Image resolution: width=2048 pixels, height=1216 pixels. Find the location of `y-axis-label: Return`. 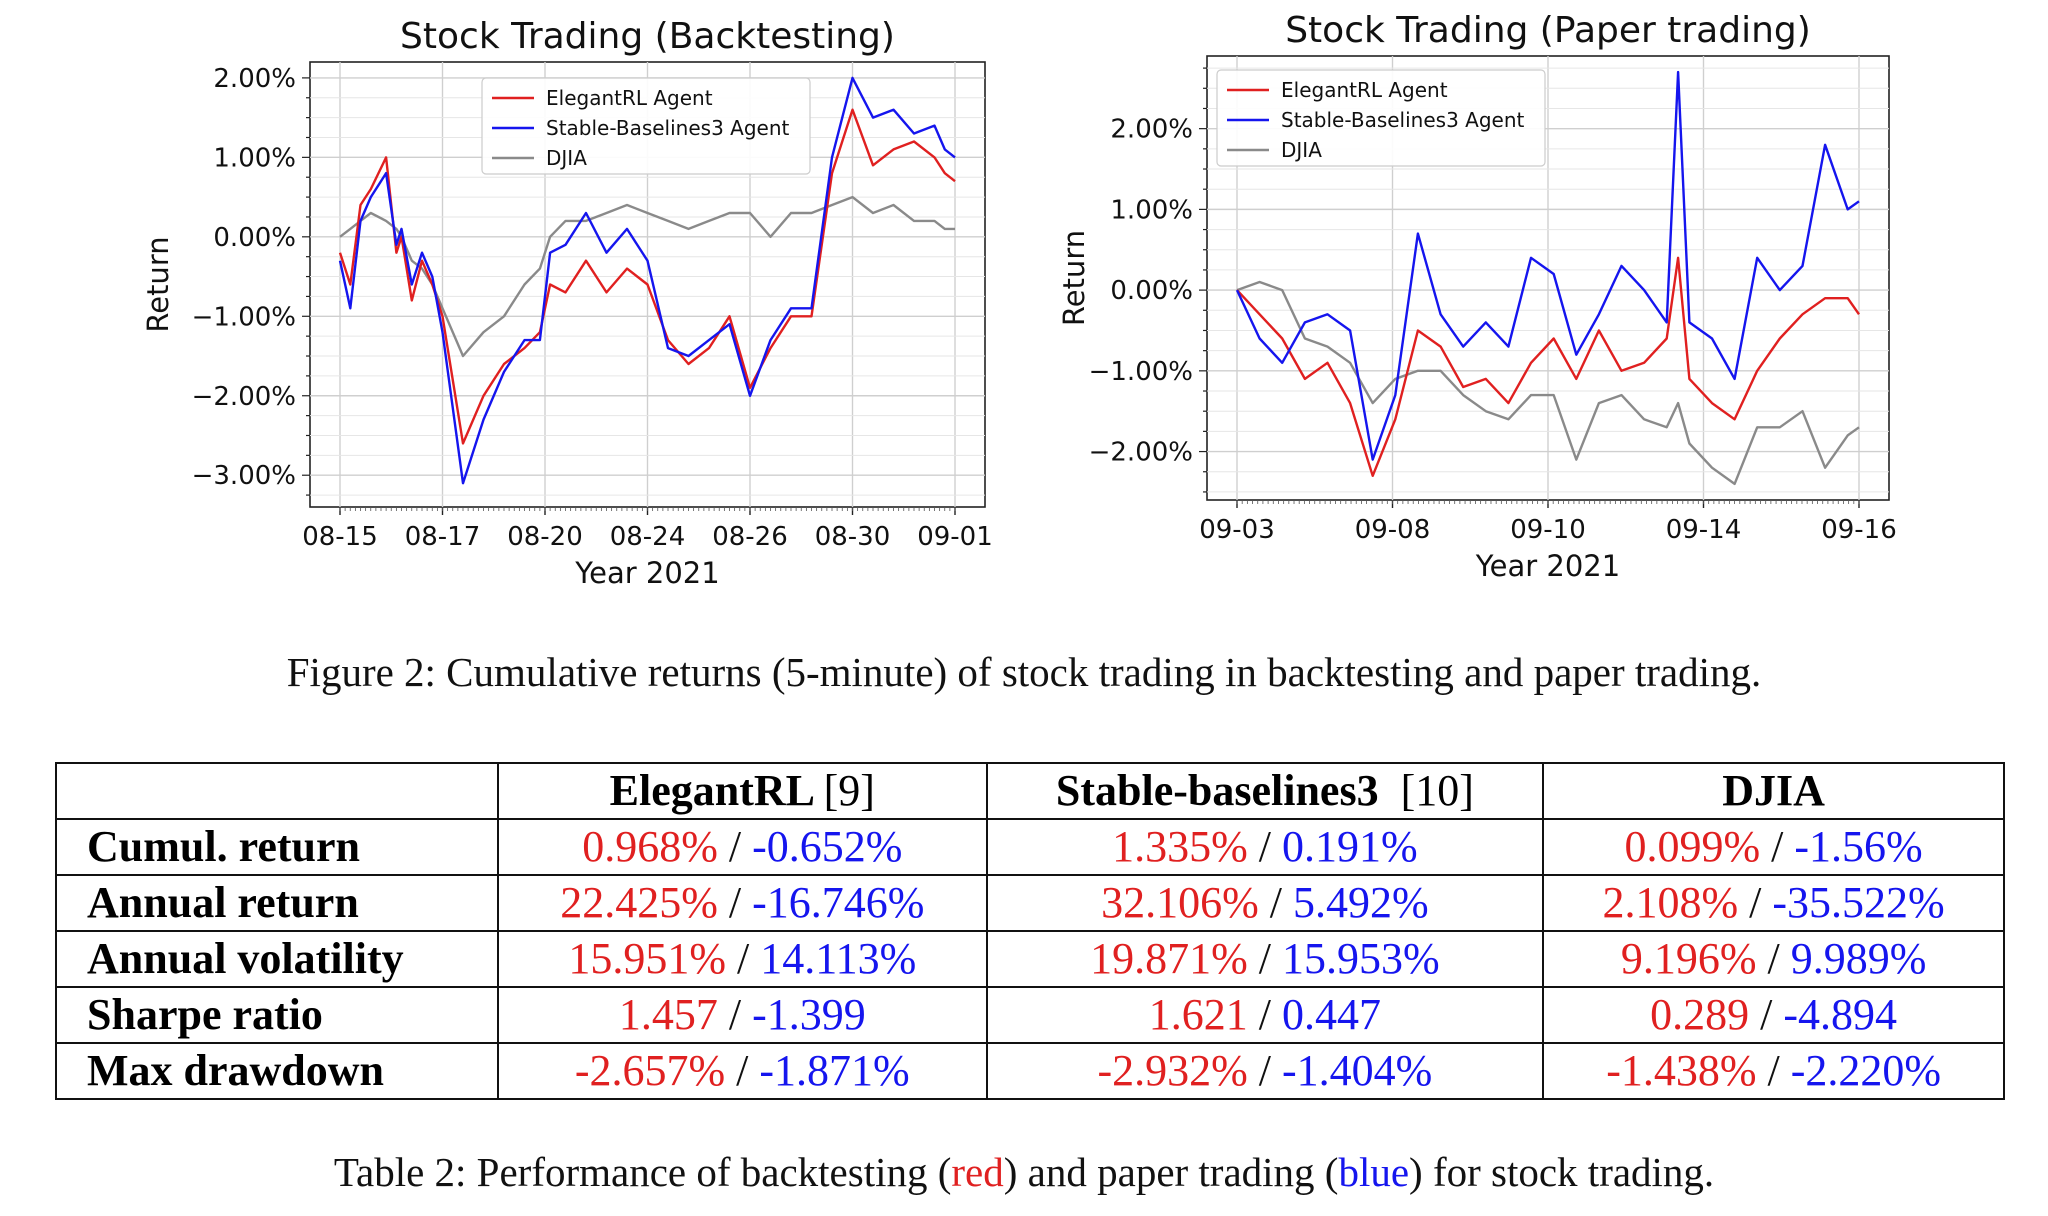

y-axis-label: Return is located at coordinates (158, 284).